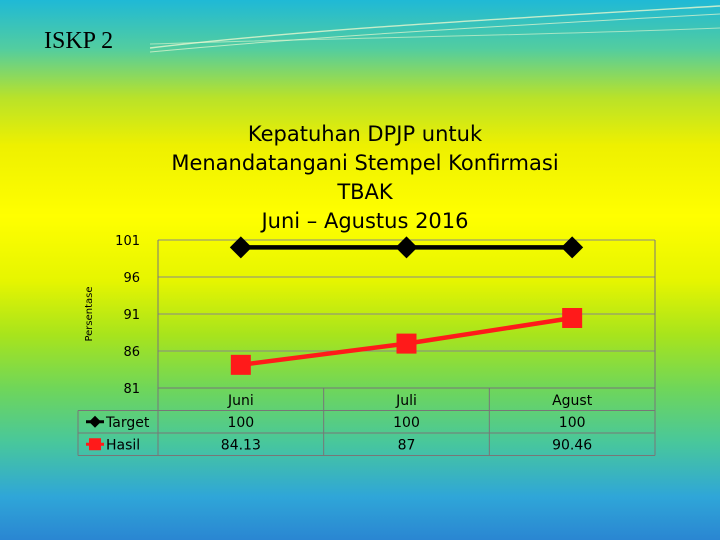  I want to click on table-value: 84.13, so click(241, 445).